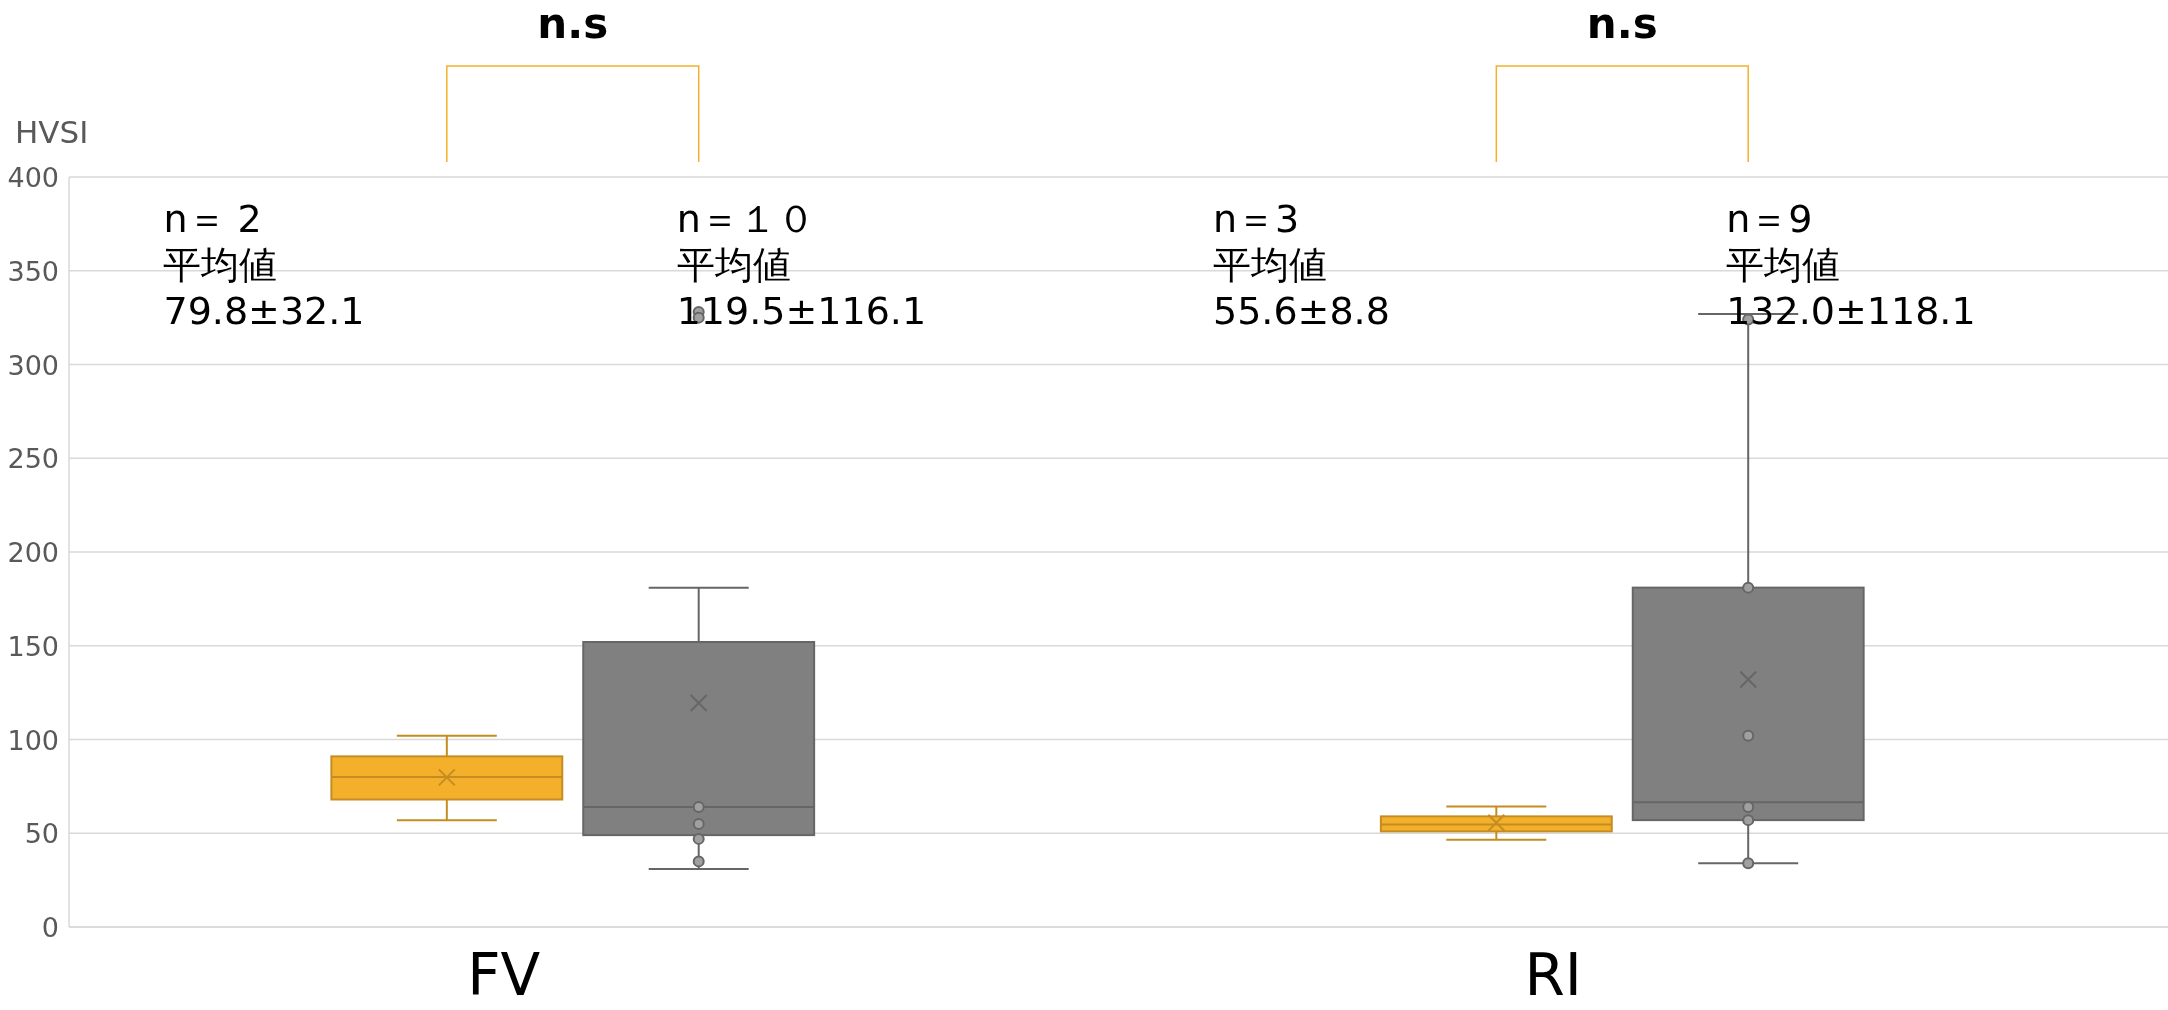  What do you see at coordinates (1301, 311) in the screenshot?
I see `annotation: 55.6±8.8` at bounding box center [1301, 311].